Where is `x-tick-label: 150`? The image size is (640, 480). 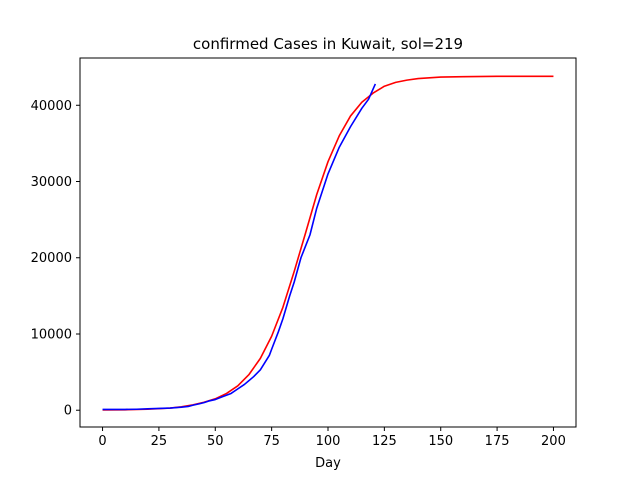
x-tick-label: 150 is located at coordinates (440, 441).